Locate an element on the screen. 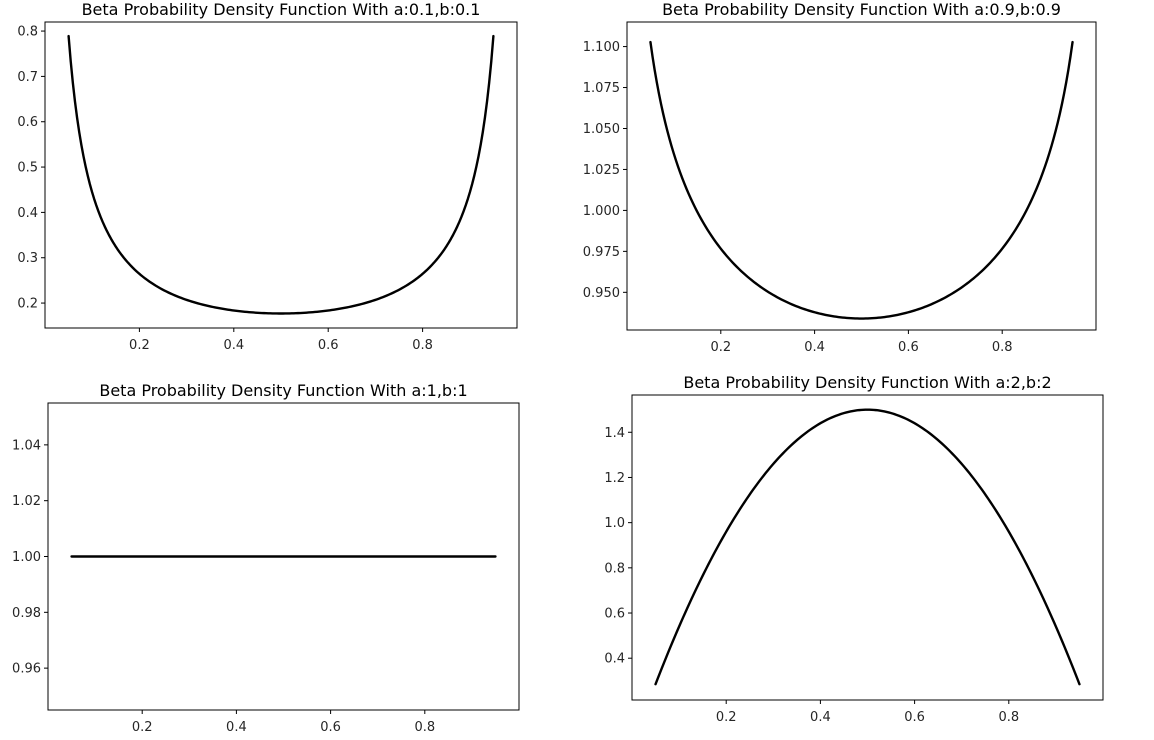 The height and width of the screenshot is (740, 1154). y-tick-label: 1.000 is located at coordinates (601, 211).